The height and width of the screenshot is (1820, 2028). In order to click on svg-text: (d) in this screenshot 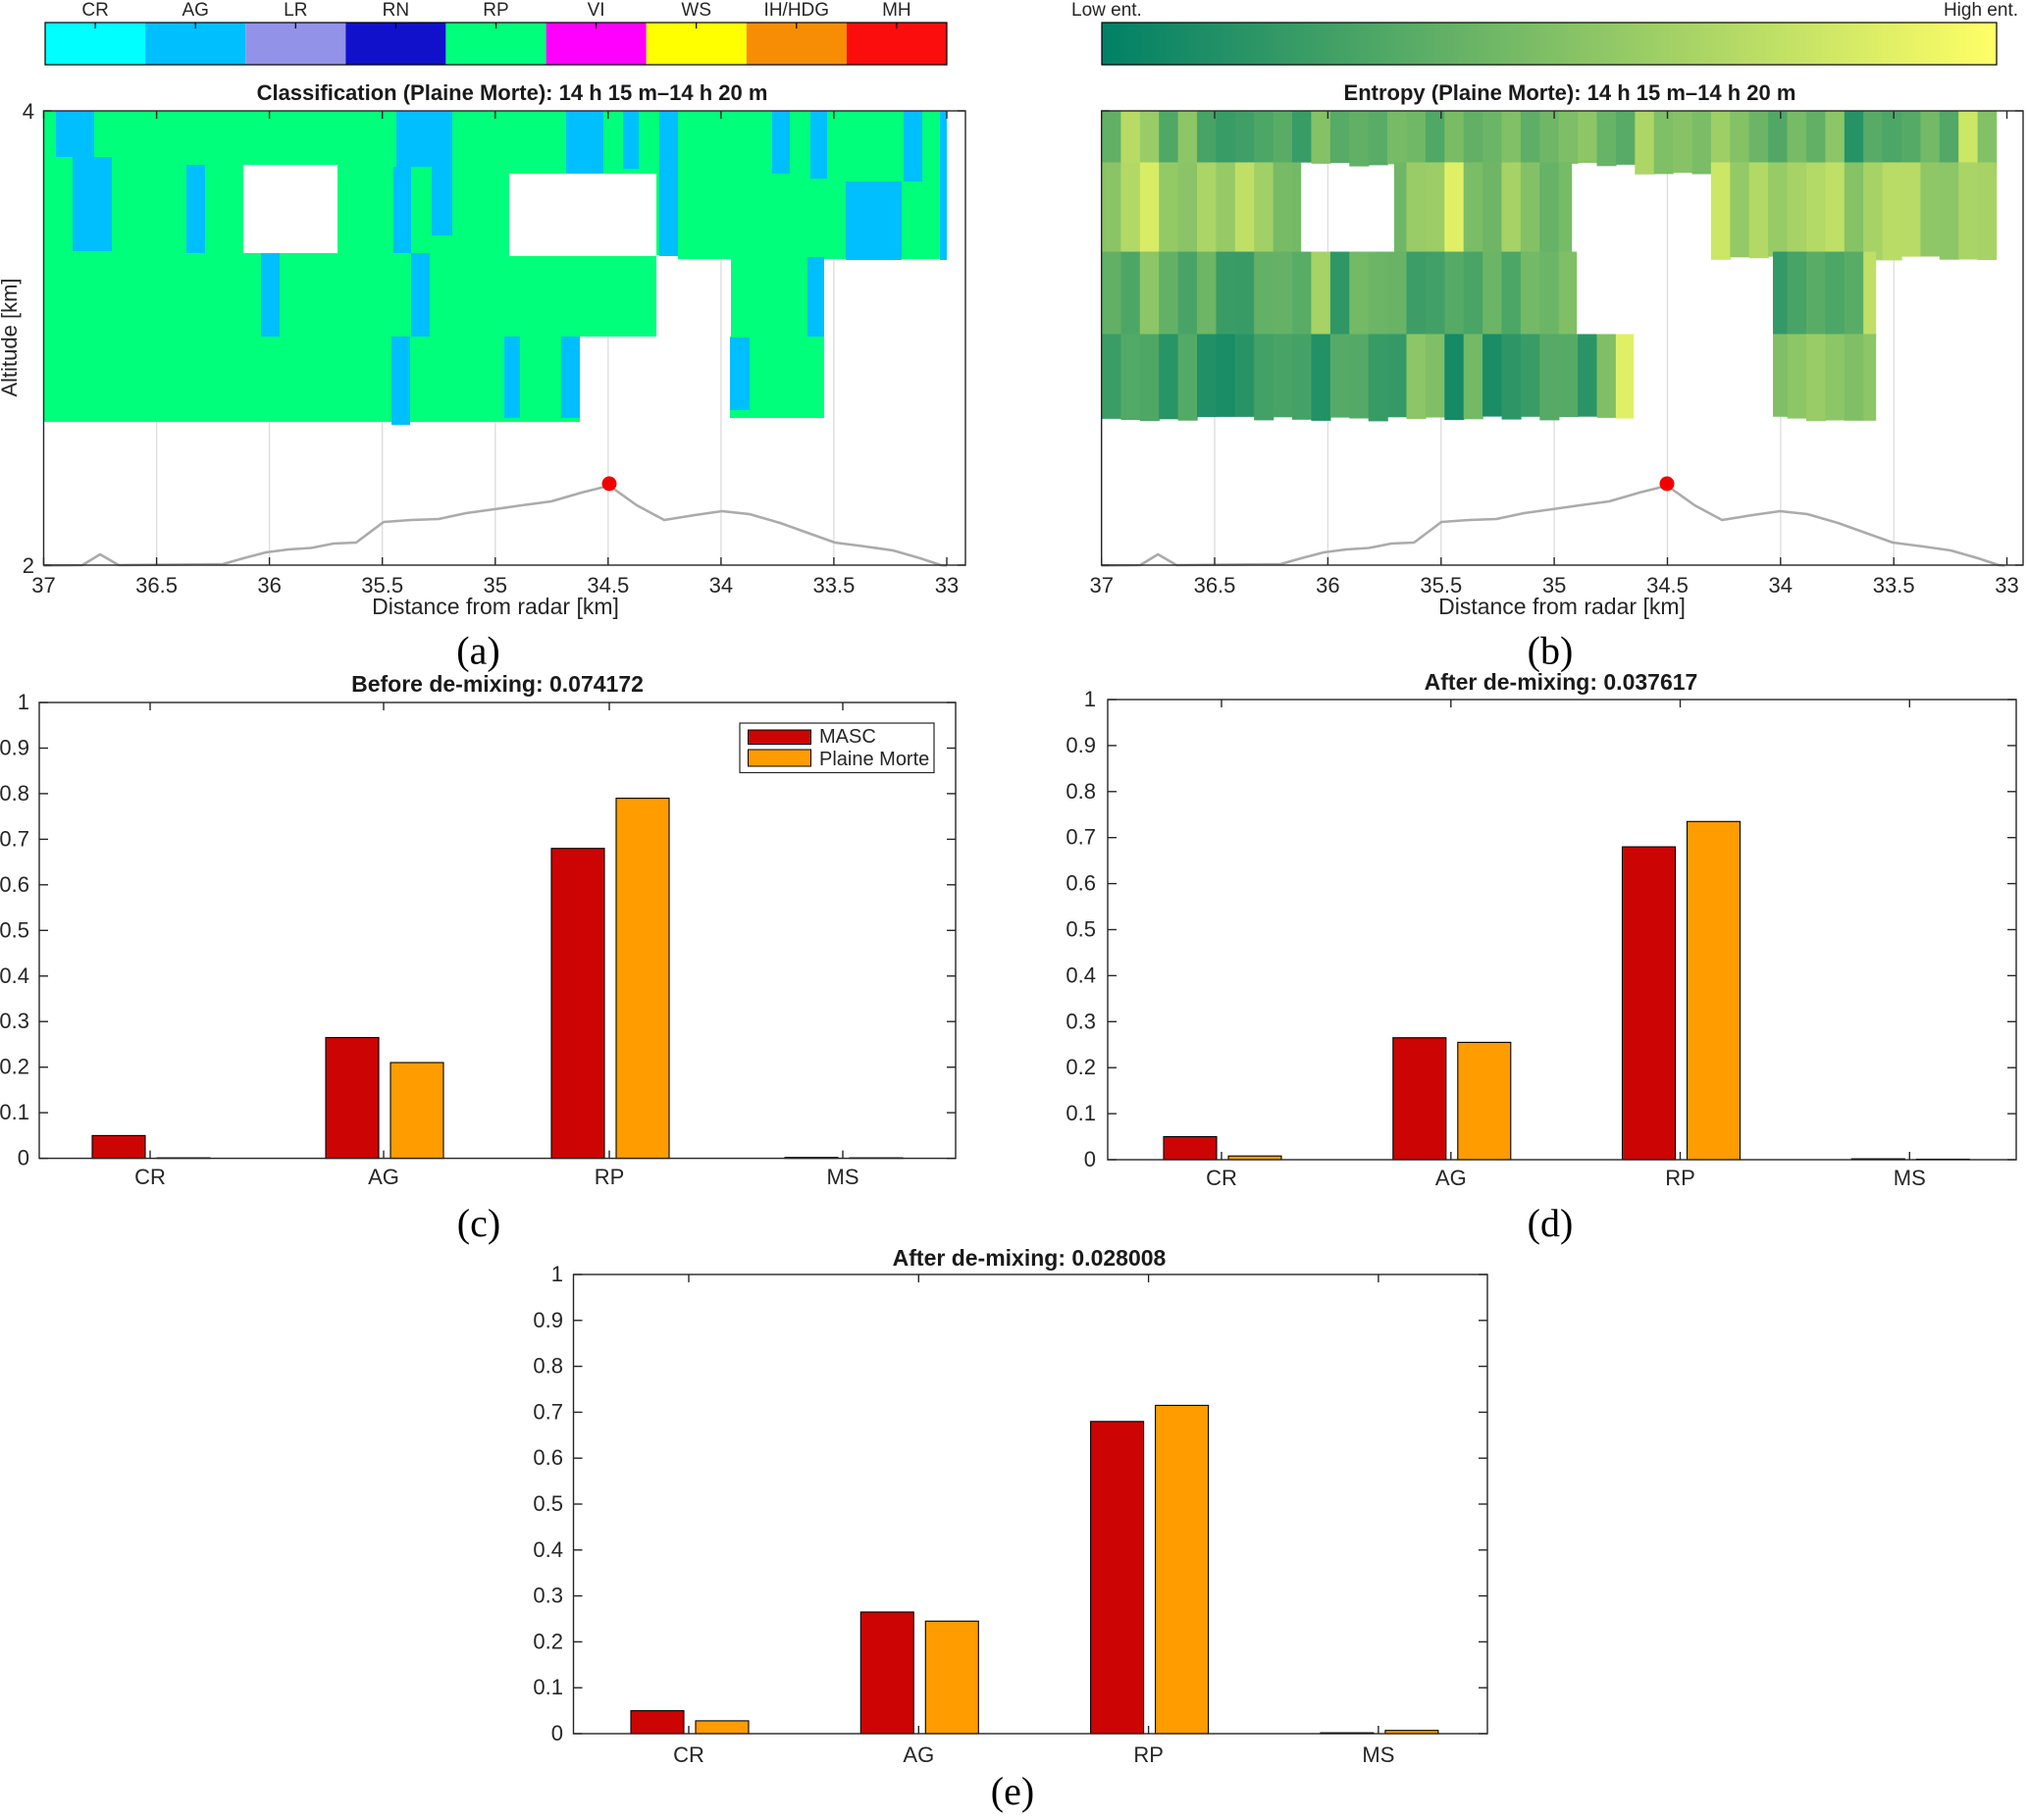, I will do `click(1551, 1223)`.